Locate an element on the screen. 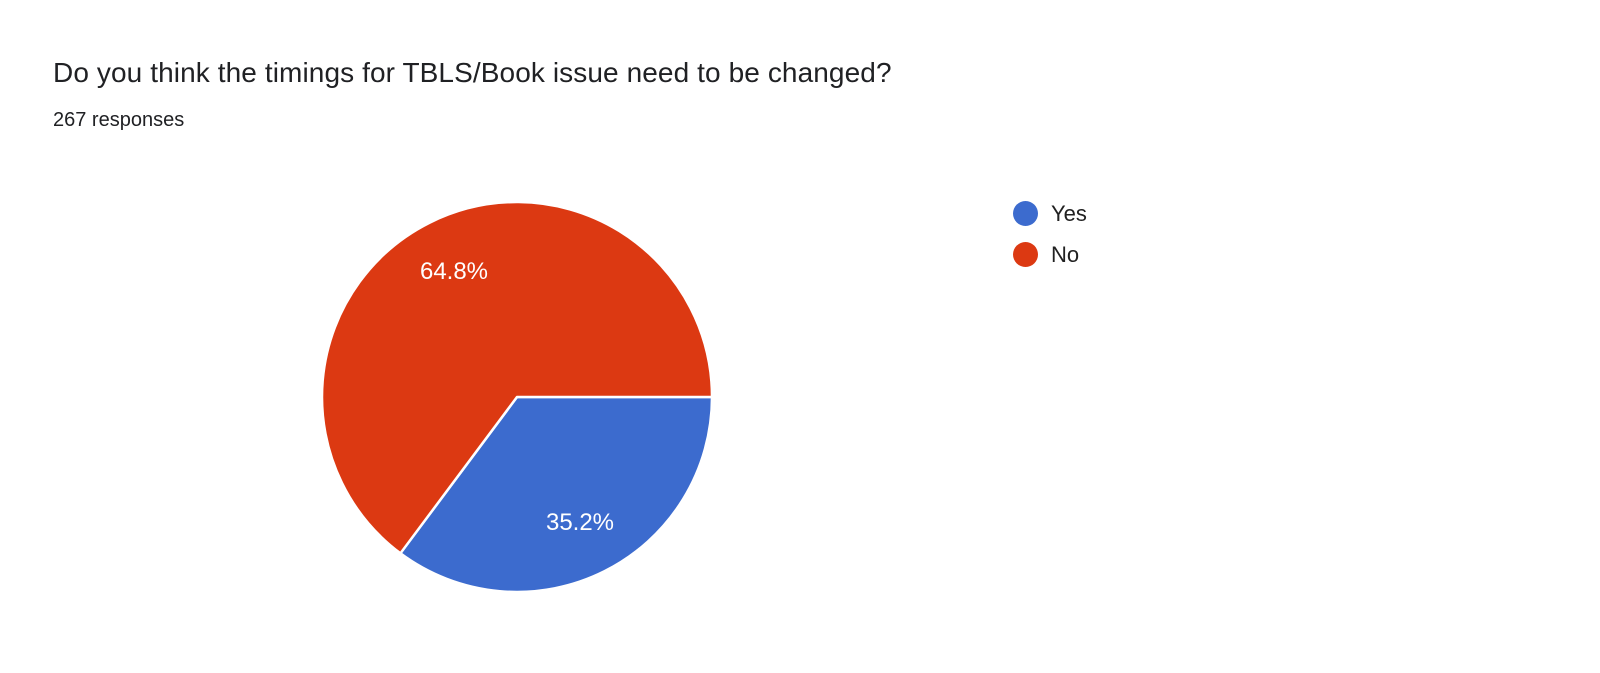 This screenshot has height=673, width=1600. slice-label-yes: 35.2% is located at coordinates (580, 522).